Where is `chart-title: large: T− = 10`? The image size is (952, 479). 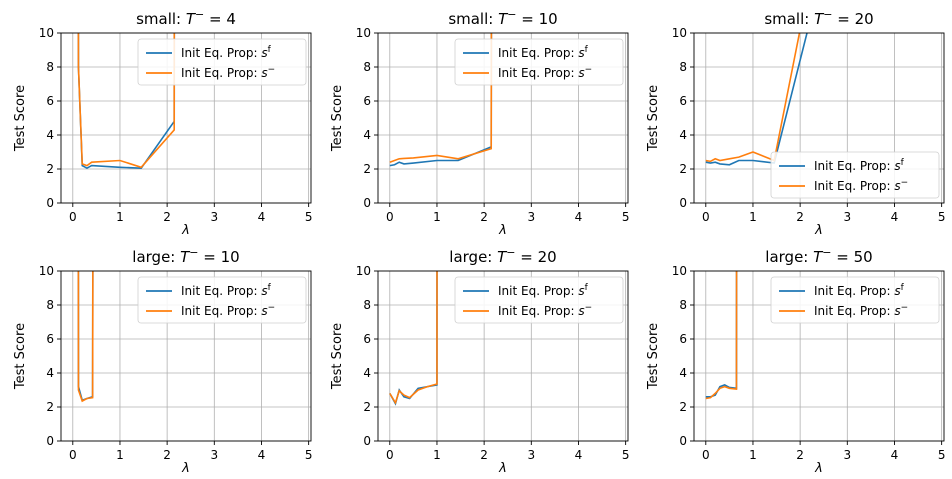 chart-title: large: T− = 10 is located at coordinates (185, 256).